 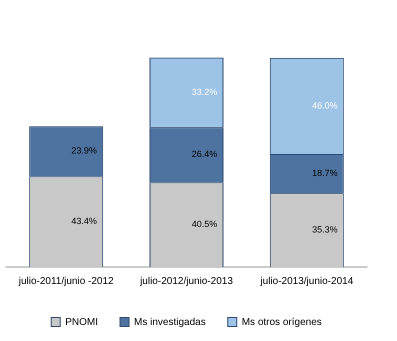 What do you see at coordinates (205, 154) in the screenshot?
I see `data-label: 26.4%` at bounding box center [205, 154].